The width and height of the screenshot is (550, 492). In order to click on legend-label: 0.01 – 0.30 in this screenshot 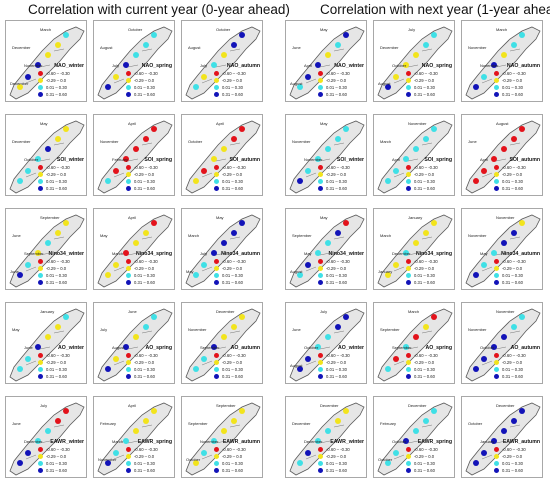, I will do `click(232, 369)`.